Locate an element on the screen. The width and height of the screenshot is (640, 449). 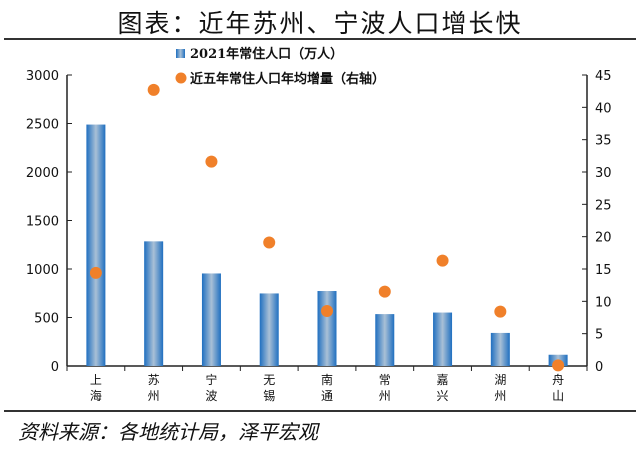
dot-舟山 is located at coordinates (558, 365).